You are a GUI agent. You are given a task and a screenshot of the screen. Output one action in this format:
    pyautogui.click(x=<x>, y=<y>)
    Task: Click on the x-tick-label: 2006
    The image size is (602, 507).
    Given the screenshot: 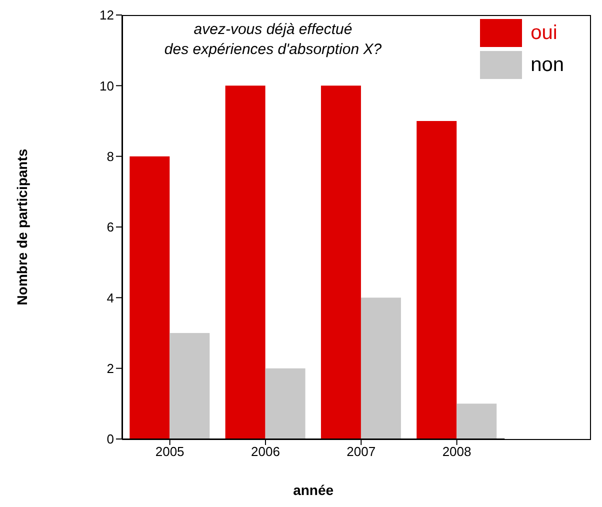 What is the action you would take?
    pyautogui.click(x=265, y=452)
    